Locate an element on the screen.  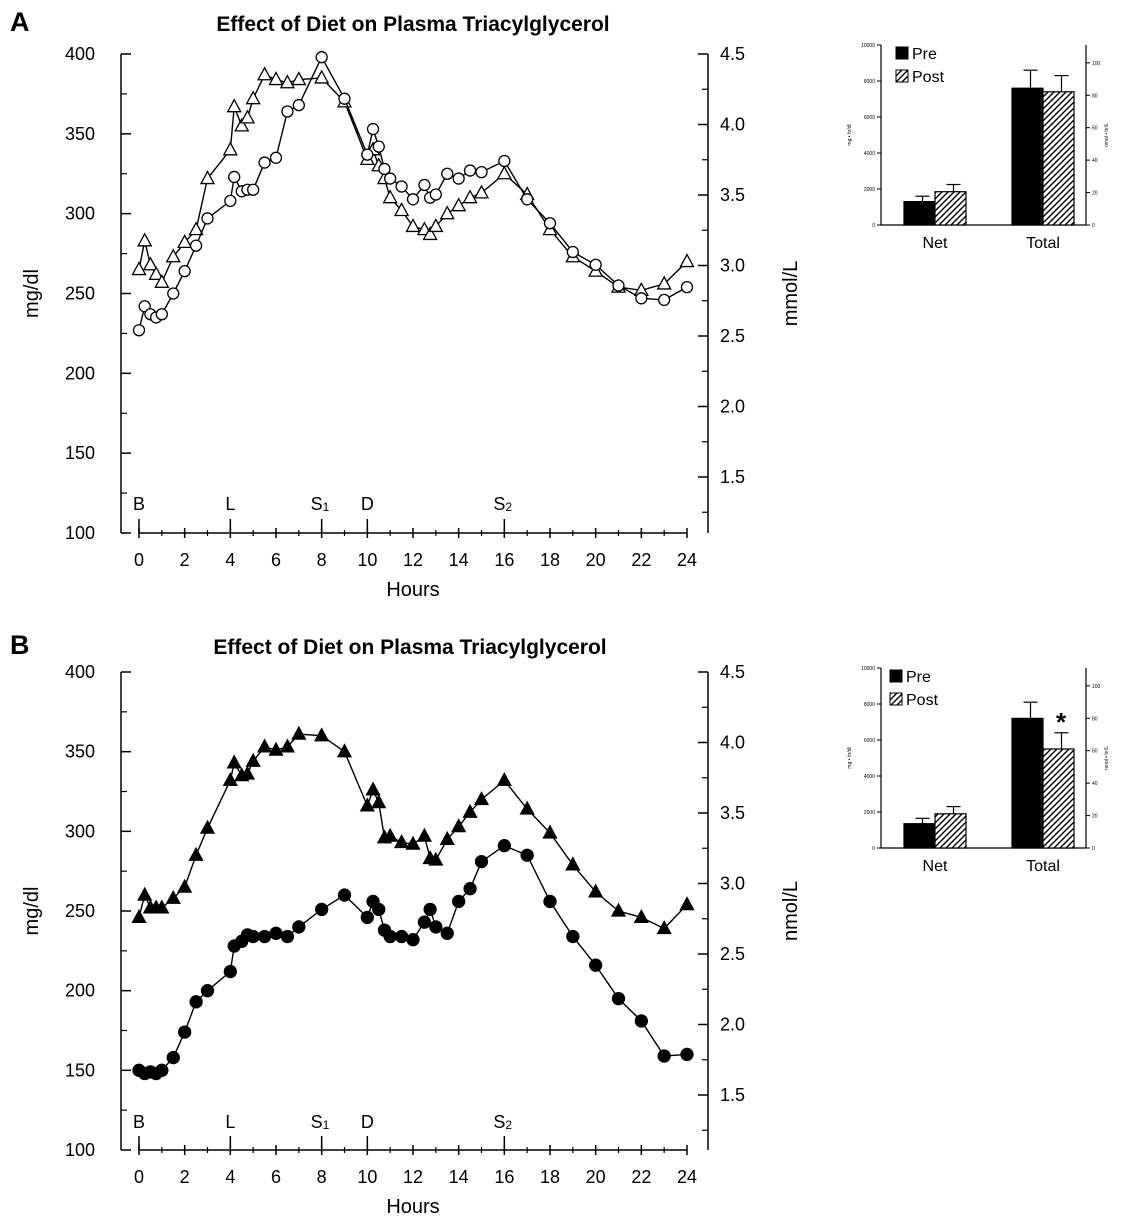
x-tick-label: 20 is located at coordinates (596, 560).